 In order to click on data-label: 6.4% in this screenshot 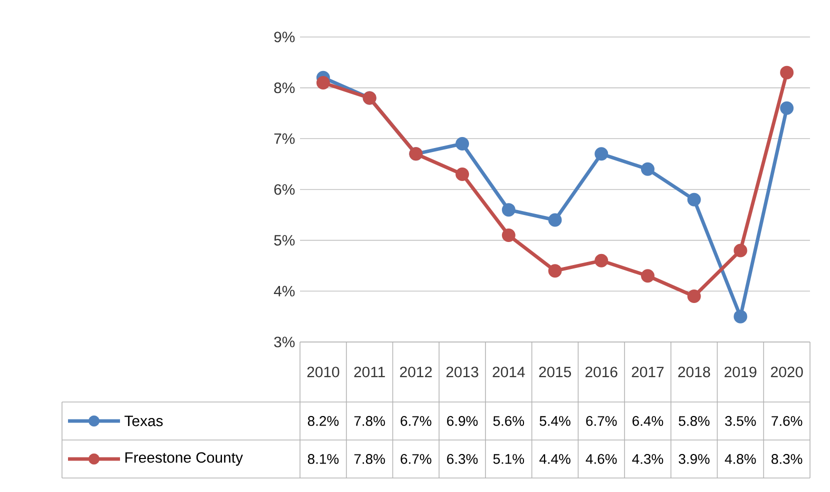, I will do `click(648, 421)`.